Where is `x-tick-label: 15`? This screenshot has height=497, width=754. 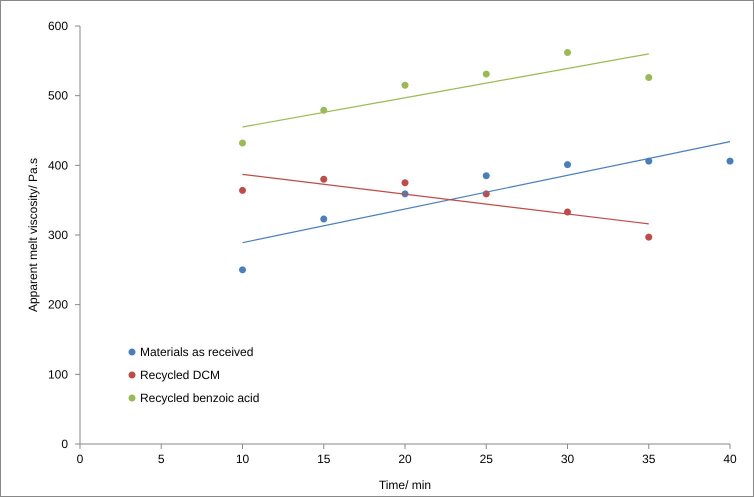 x-tick-label: 15 is located at coordinates (324, 459).